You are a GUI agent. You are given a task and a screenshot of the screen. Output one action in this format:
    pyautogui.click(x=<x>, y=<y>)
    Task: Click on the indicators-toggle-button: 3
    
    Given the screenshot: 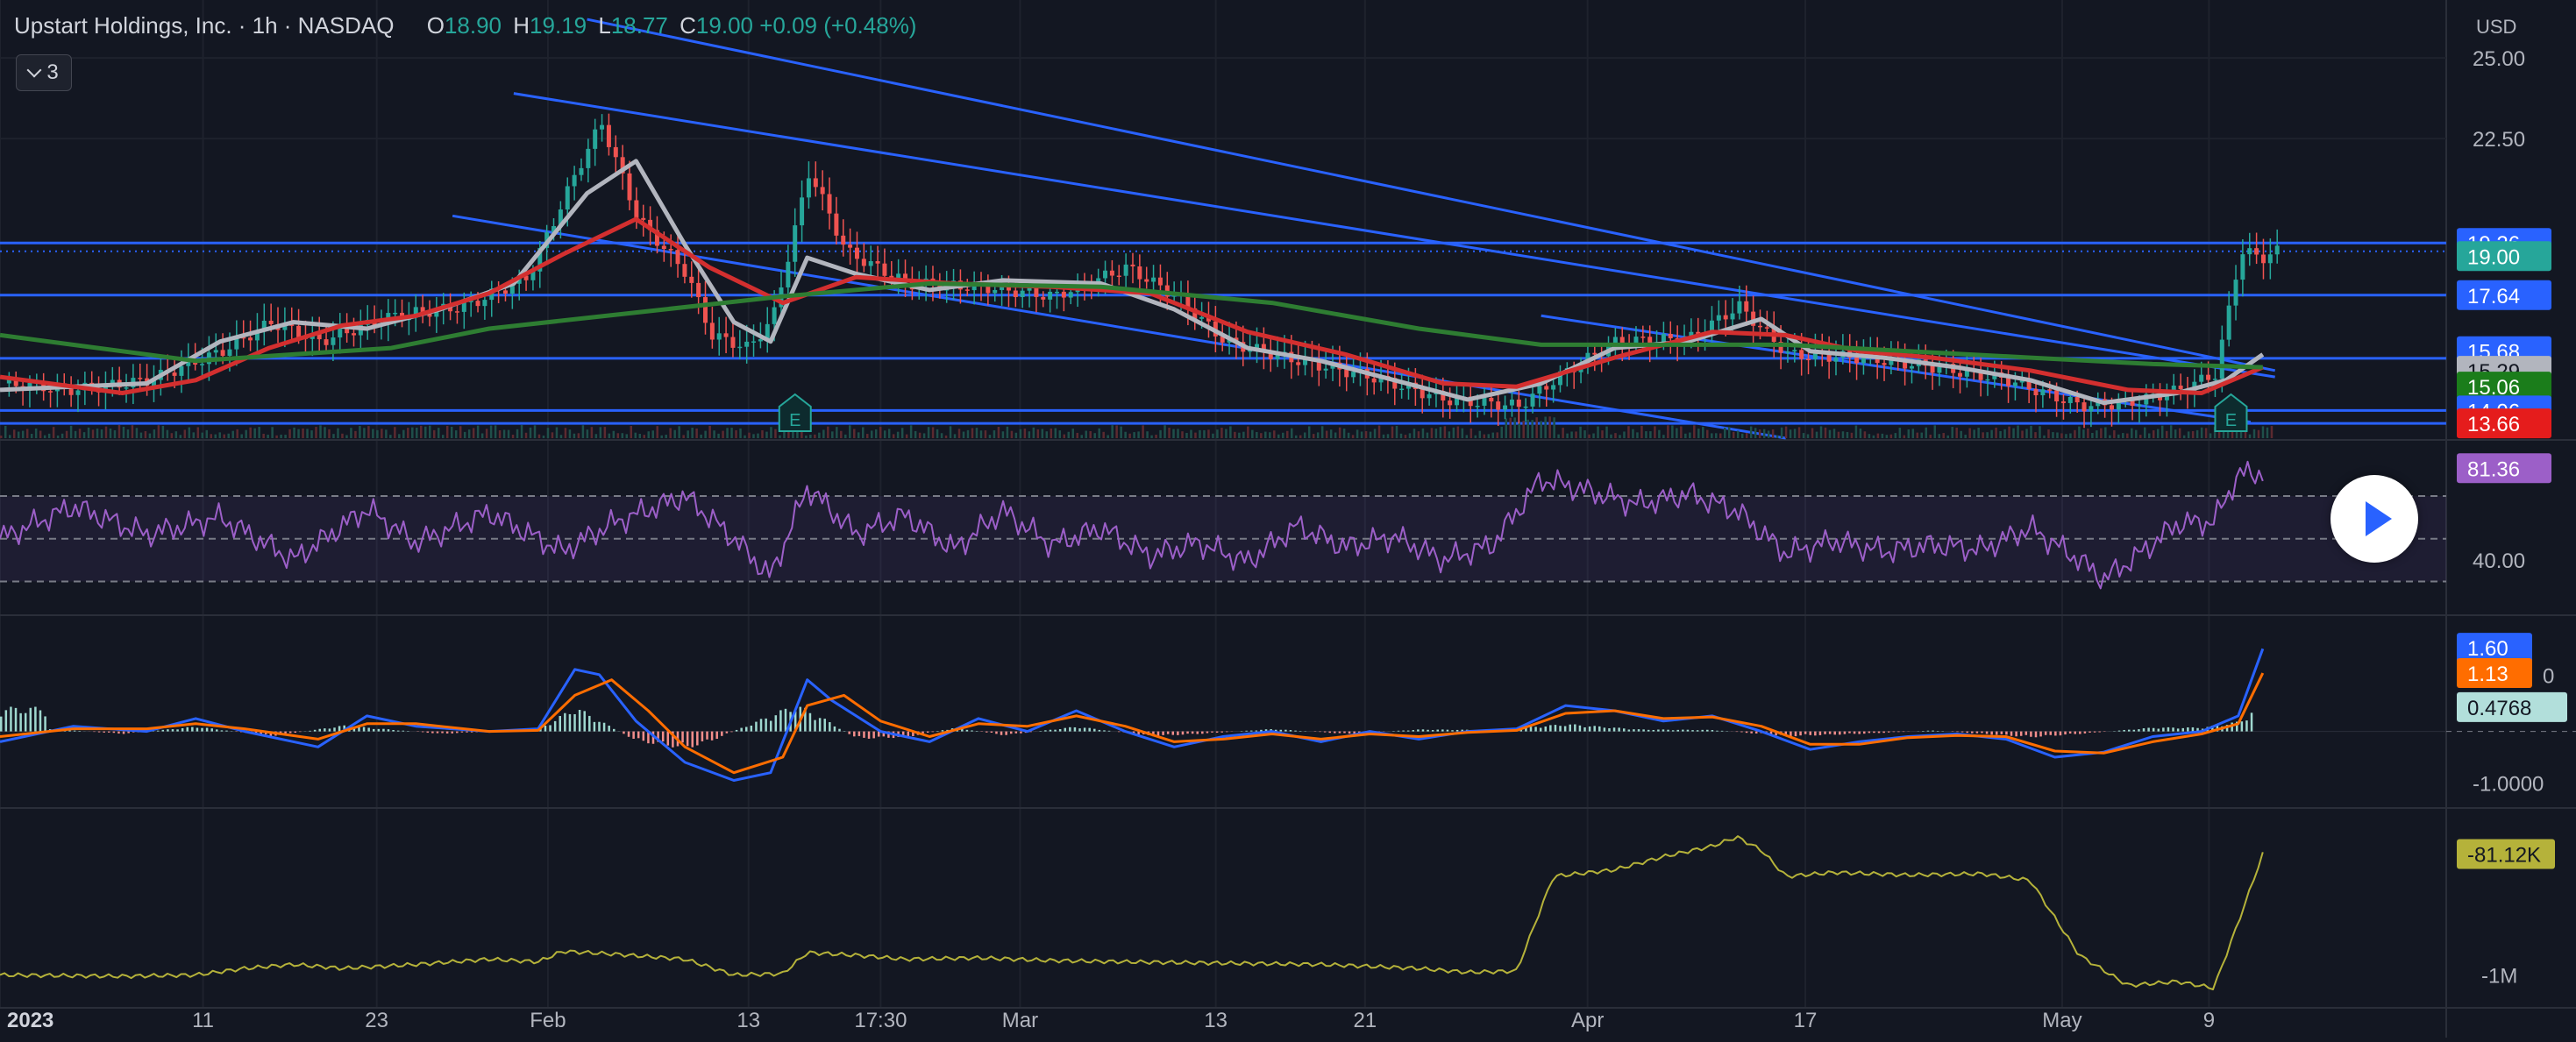 What is the action you would take?
    pyautogui.click(x=44, y=72)
    